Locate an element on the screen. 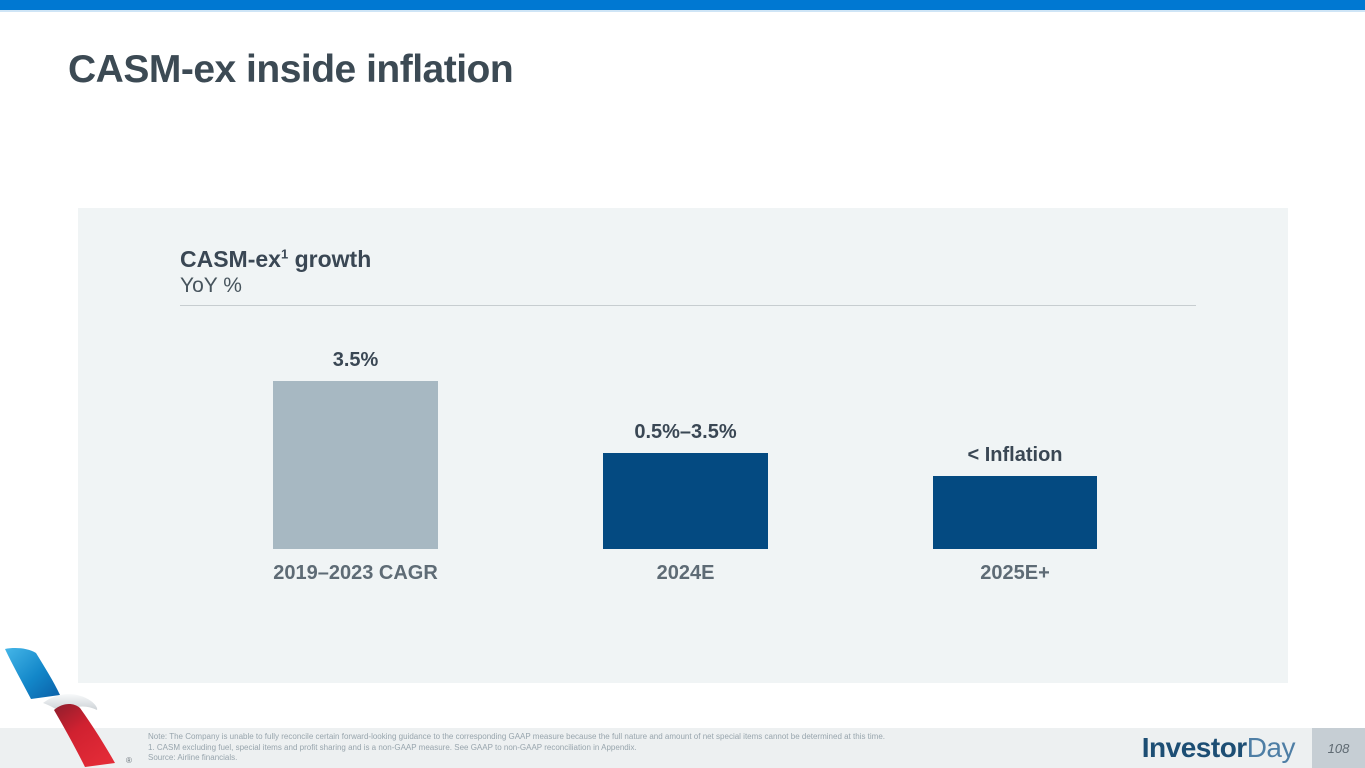  wordmark-day: Day is located at coordinates (1271, 747).